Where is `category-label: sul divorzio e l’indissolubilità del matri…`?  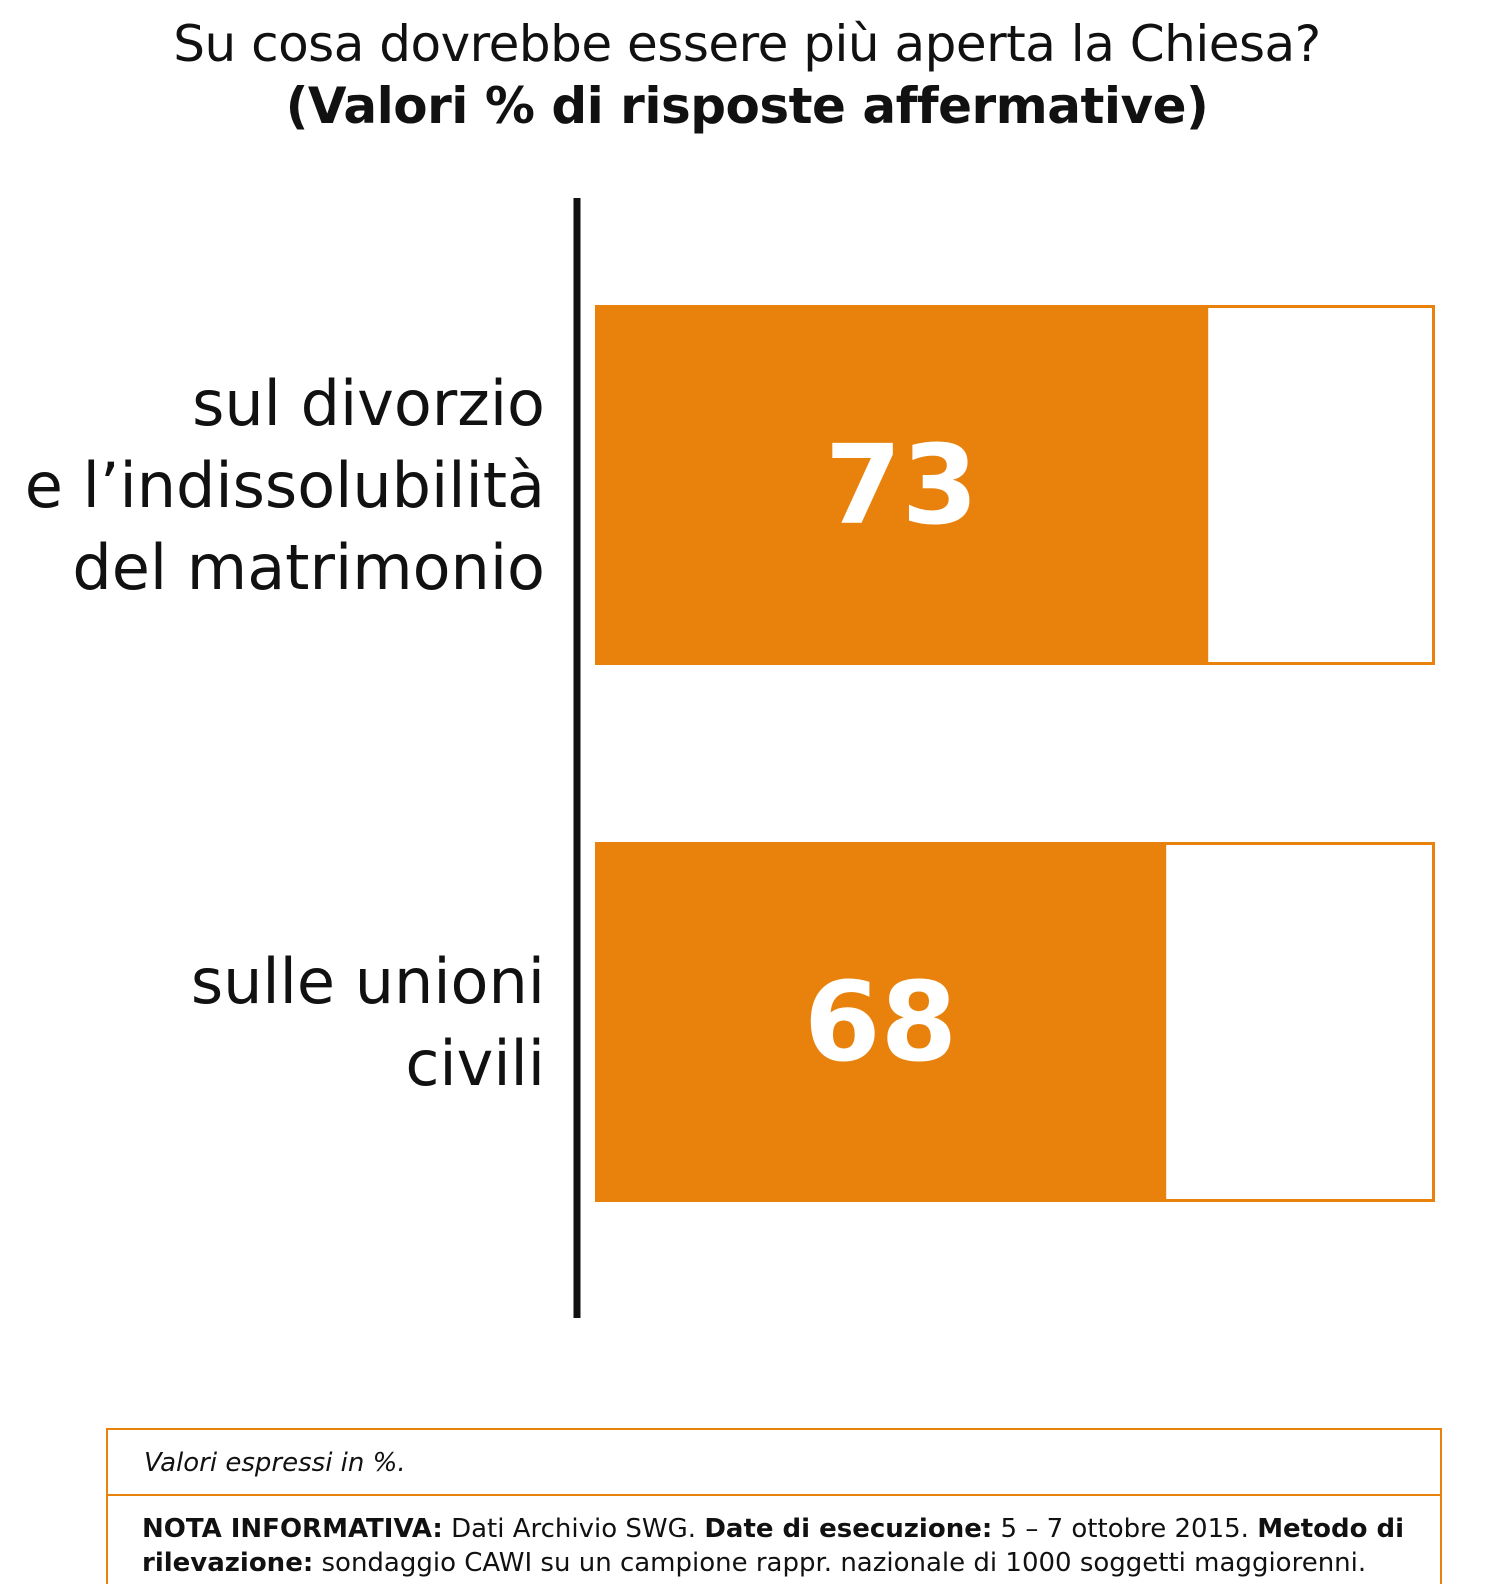
category-label: sul divorzio e l’indissolubilità del matri… is located at coordinates (285, 485).